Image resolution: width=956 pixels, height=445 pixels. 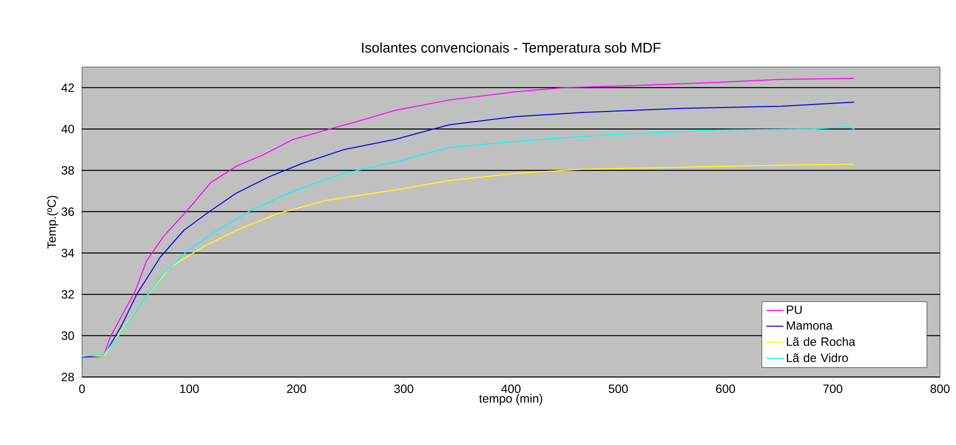 What do you see at coordinates (940, 389) in the screenshot?
I see `x-tick-label: 800` at bounding box center [940, 389].